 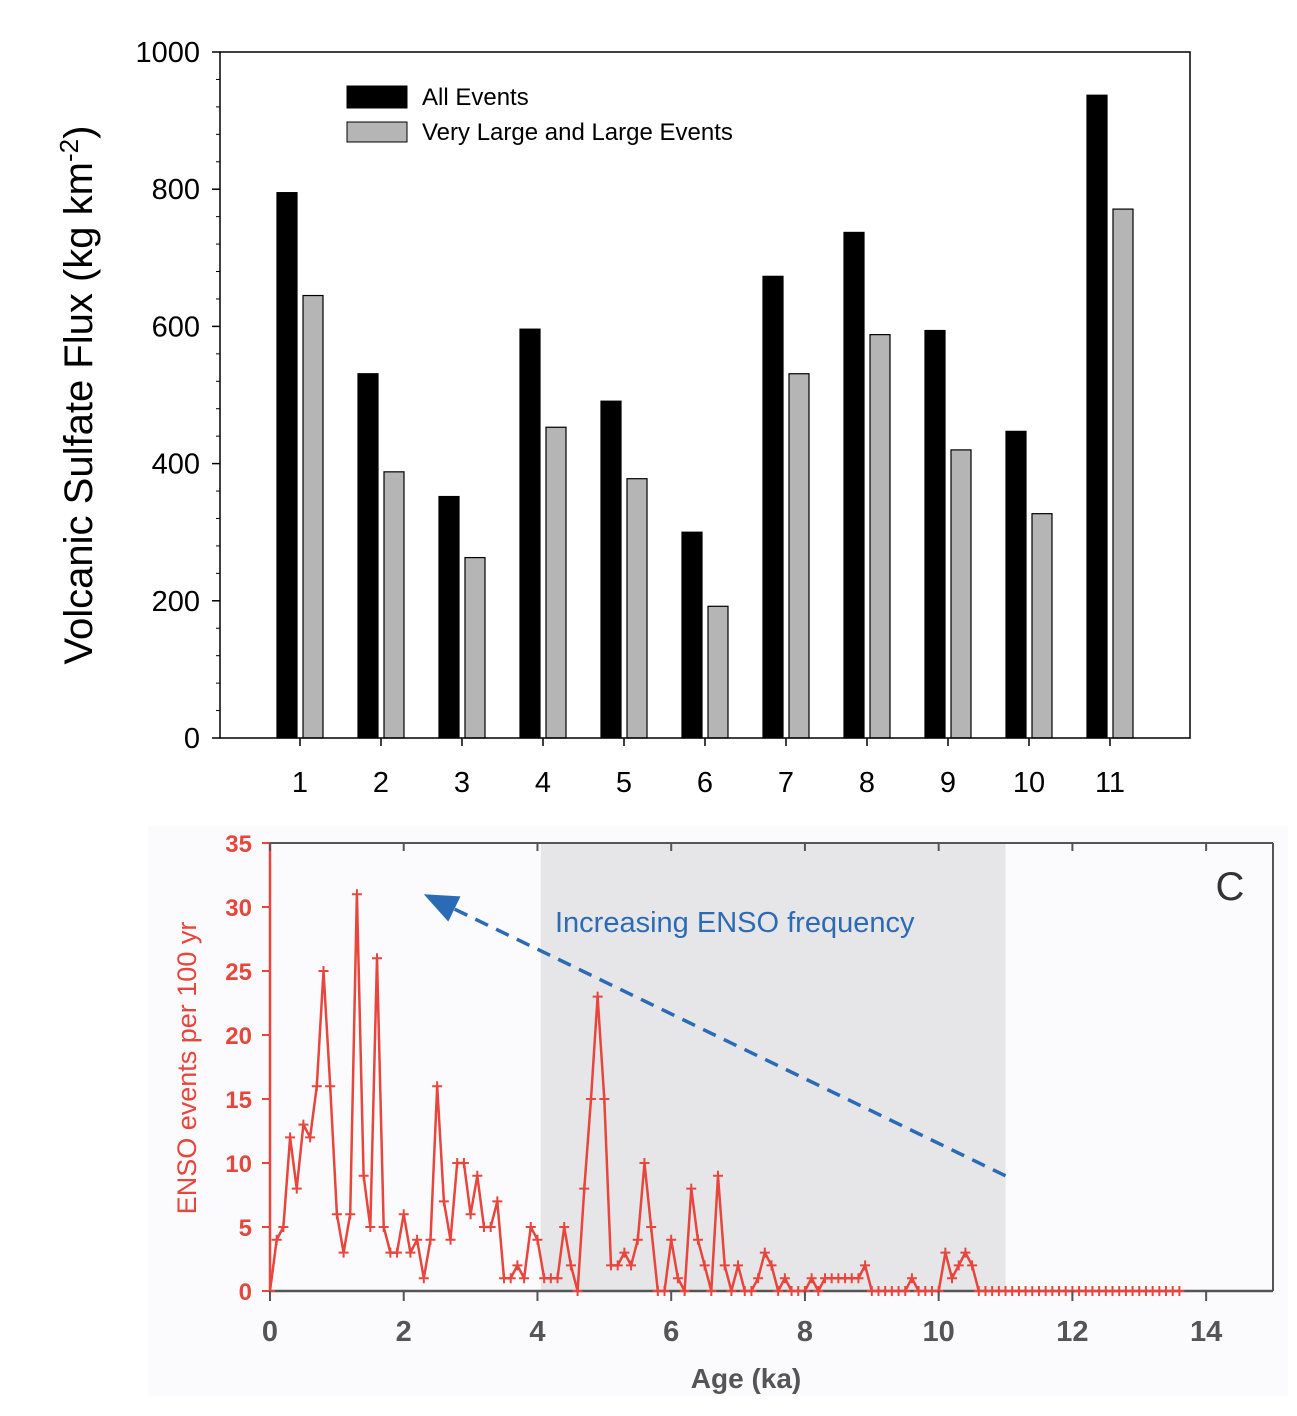 What do you see at coordinates (377, 97) in the screenshot?
I see `legend-swatch-all-events` at bounding box center [377, 97].